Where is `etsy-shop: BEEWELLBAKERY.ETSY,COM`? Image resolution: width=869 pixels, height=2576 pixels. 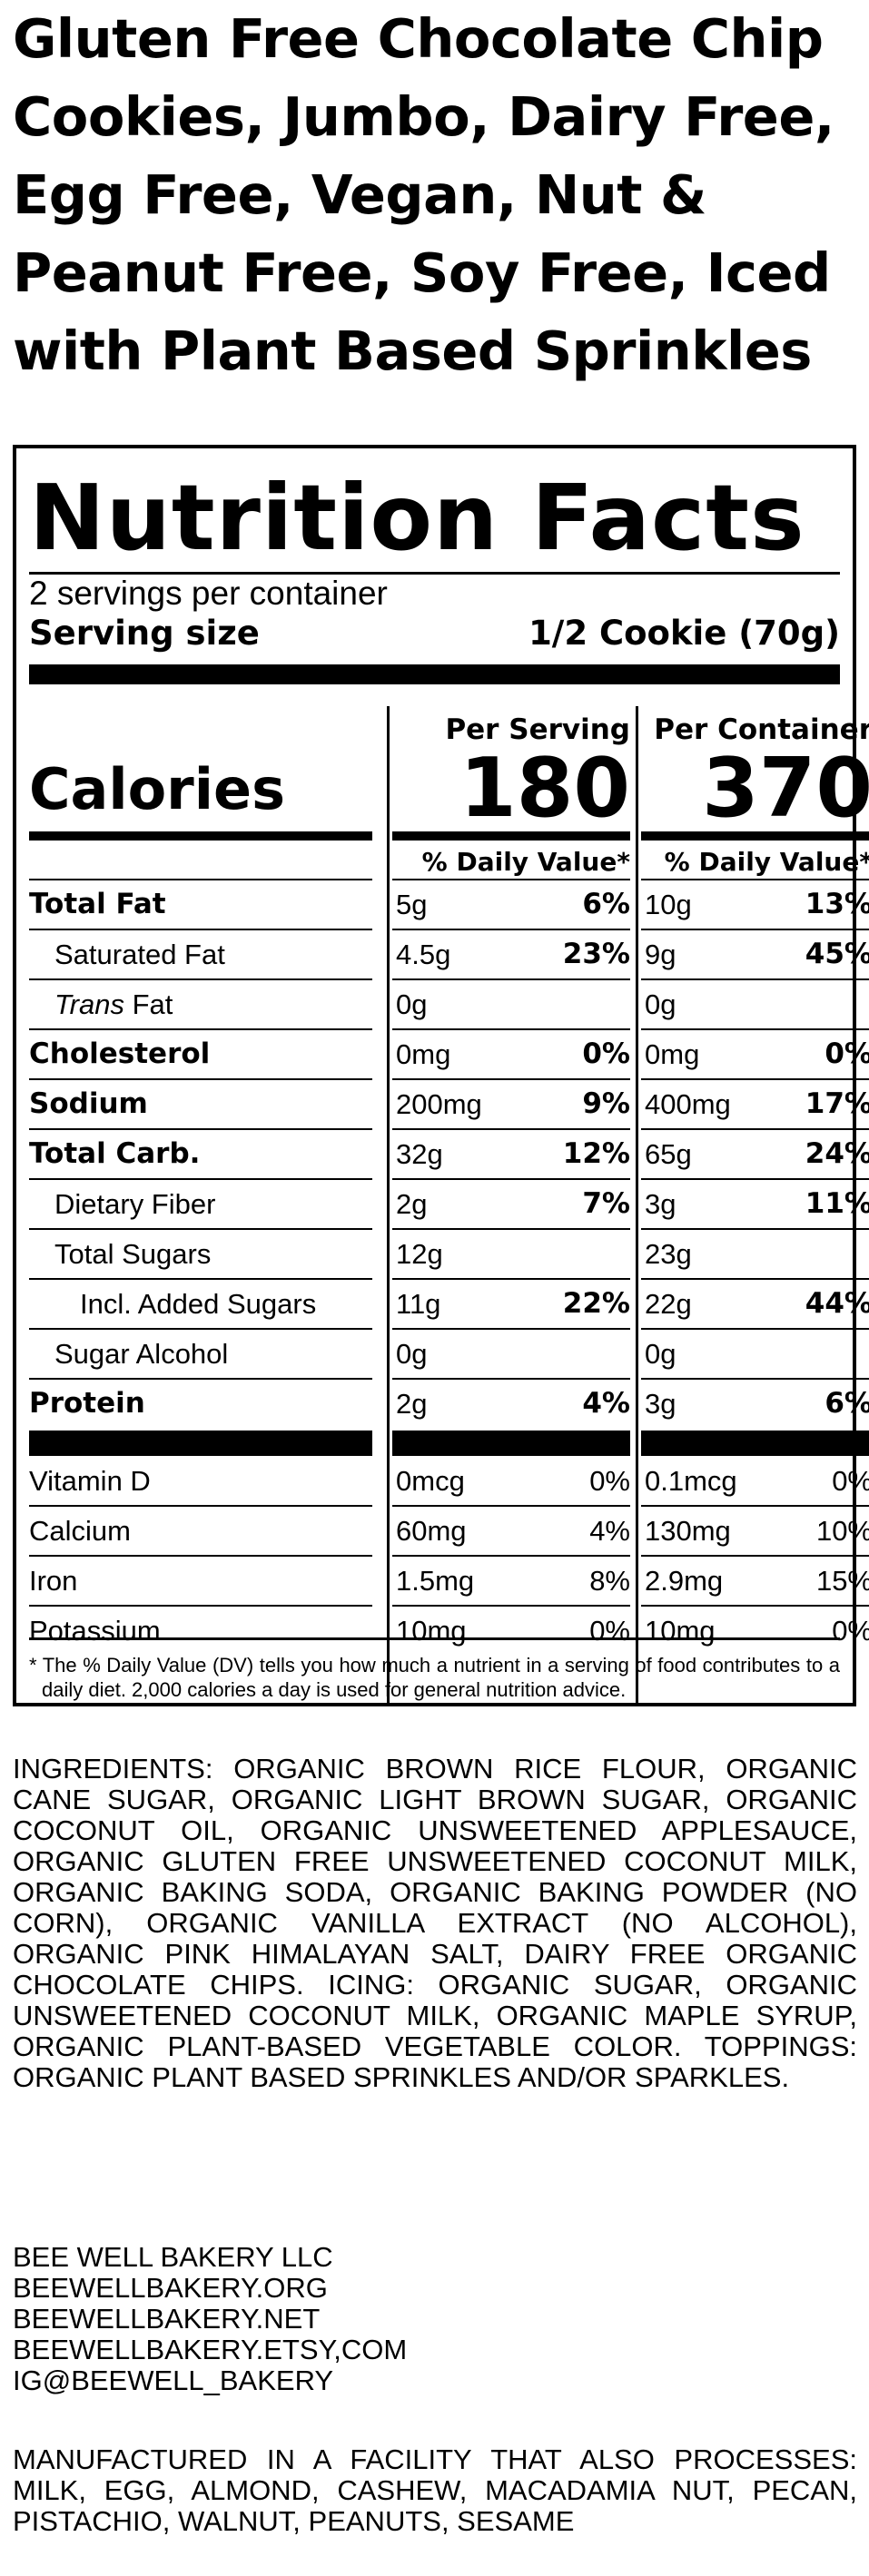
etsy-shop: BEEWELLBAKERY.ETSY,COM is located at coordinates (211, 2349).